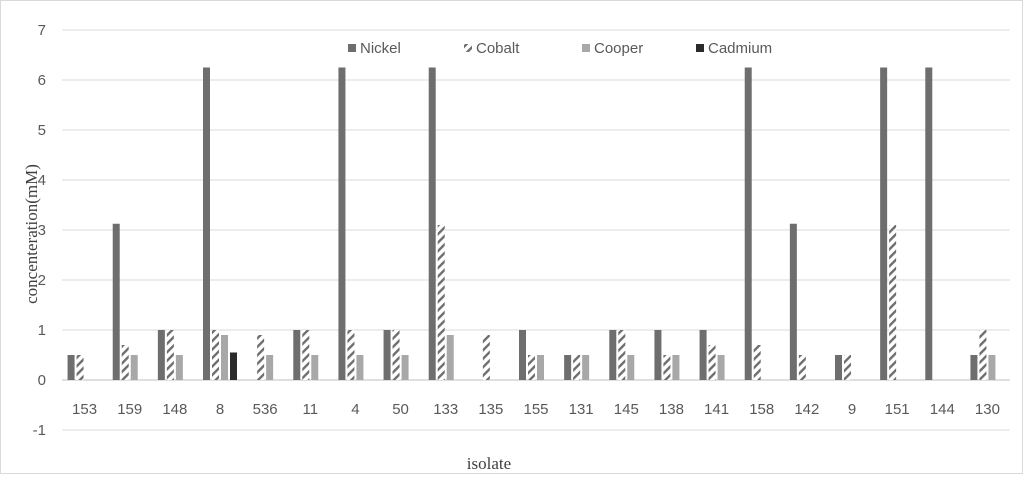 The image size is (1023, 479). What do you see at coordinates (42, 130) in the screenshot?
I see `y-tick-label: 5` at bounding box center [42, 130].